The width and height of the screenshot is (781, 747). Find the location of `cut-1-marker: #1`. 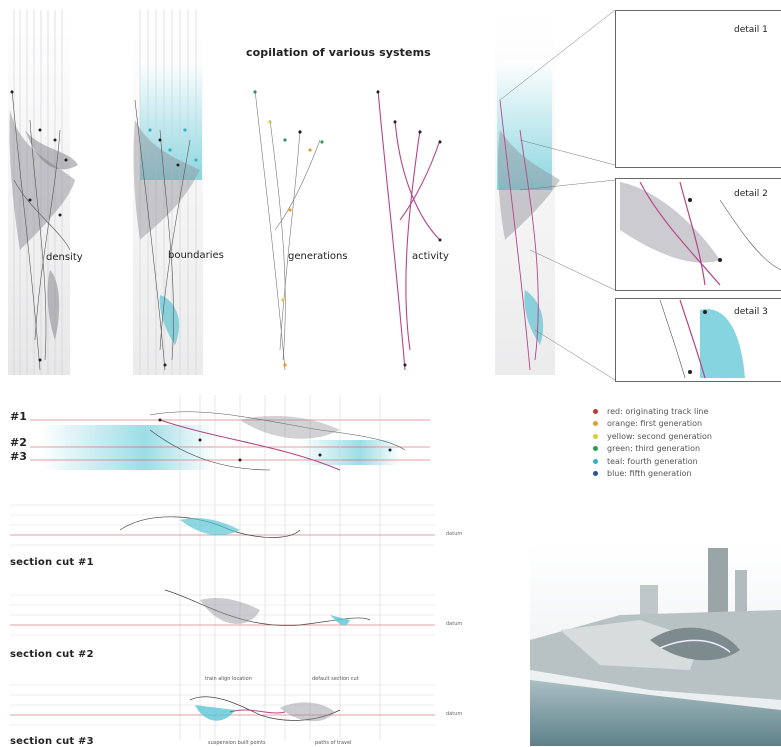

cut-1-marker: #1 is located at coordinates (18, 416).